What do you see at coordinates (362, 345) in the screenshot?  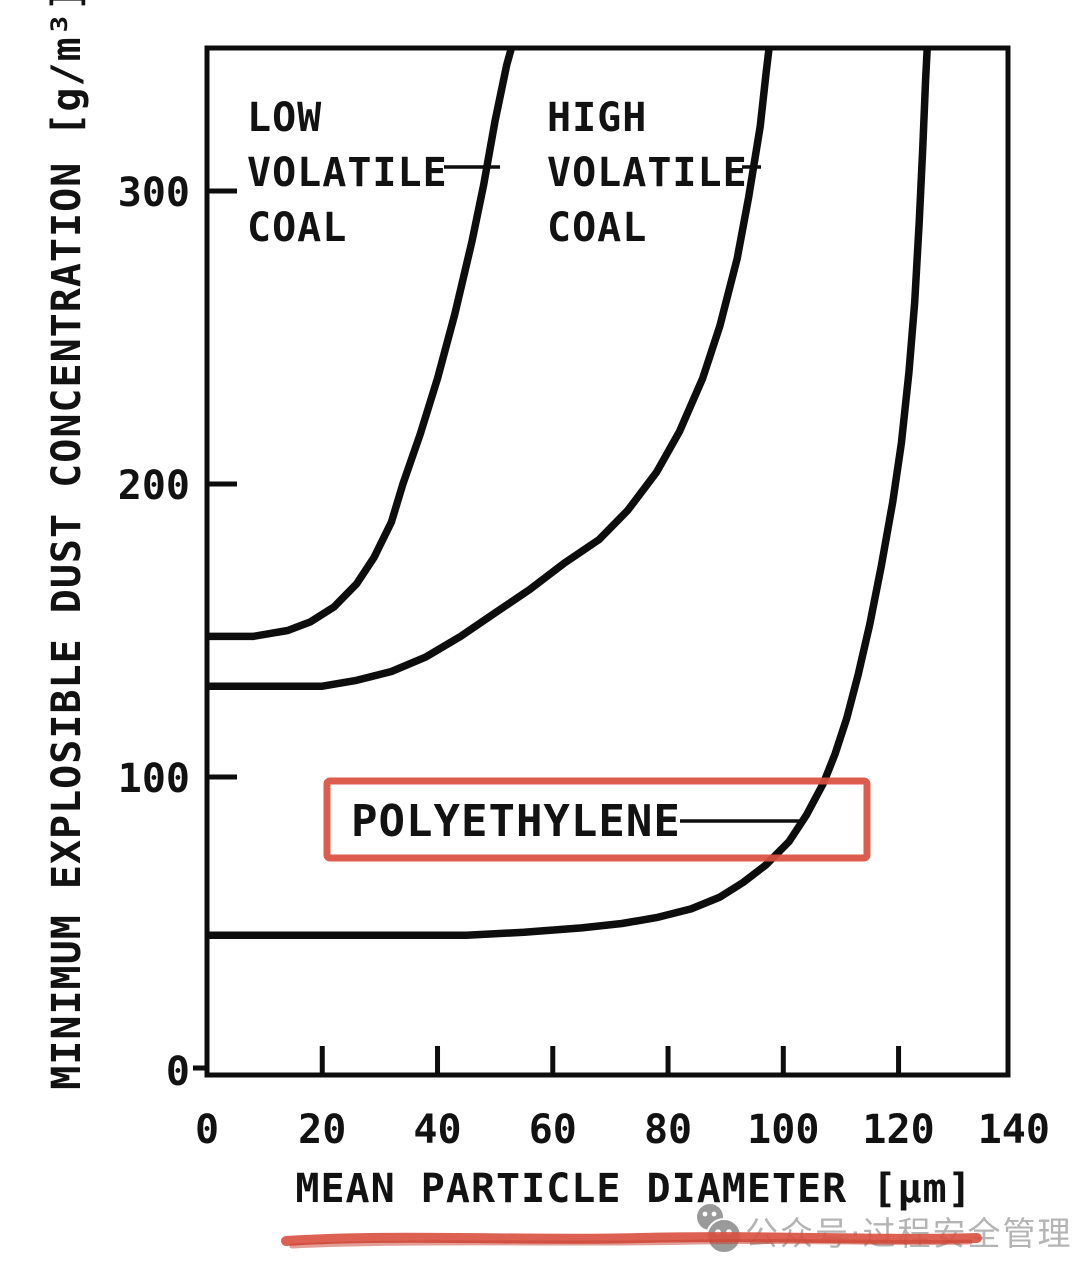 I see `curve-low-volatile-coal` at bounding box center [362, 345].